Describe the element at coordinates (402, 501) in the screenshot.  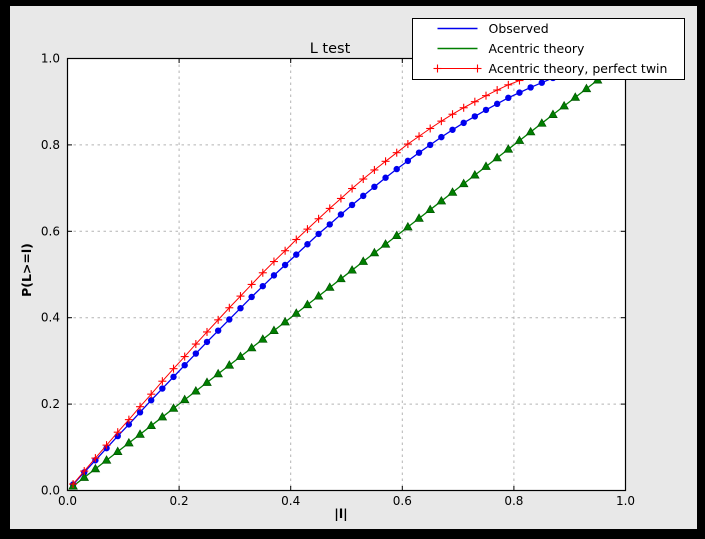
I see `x-tick-label: 0.6` at that location.